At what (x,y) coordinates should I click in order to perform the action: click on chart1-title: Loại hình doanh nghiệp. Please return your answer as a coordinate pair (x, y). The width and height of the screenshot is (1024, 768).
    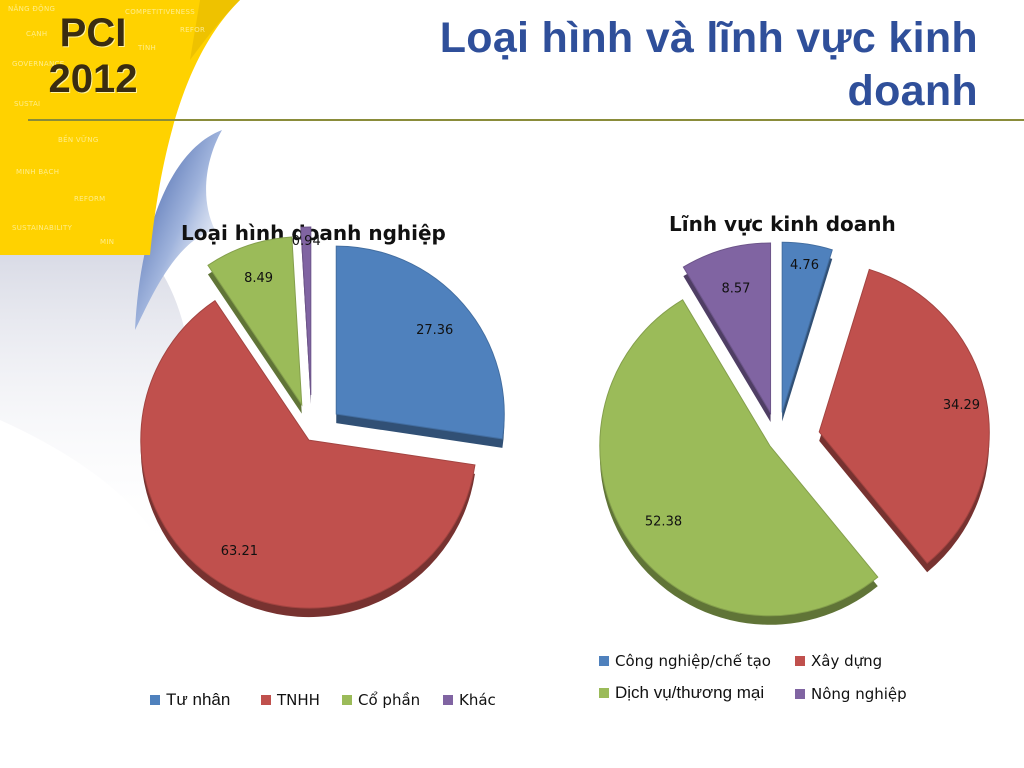
    Looking at the image, I should click on (313, 233).